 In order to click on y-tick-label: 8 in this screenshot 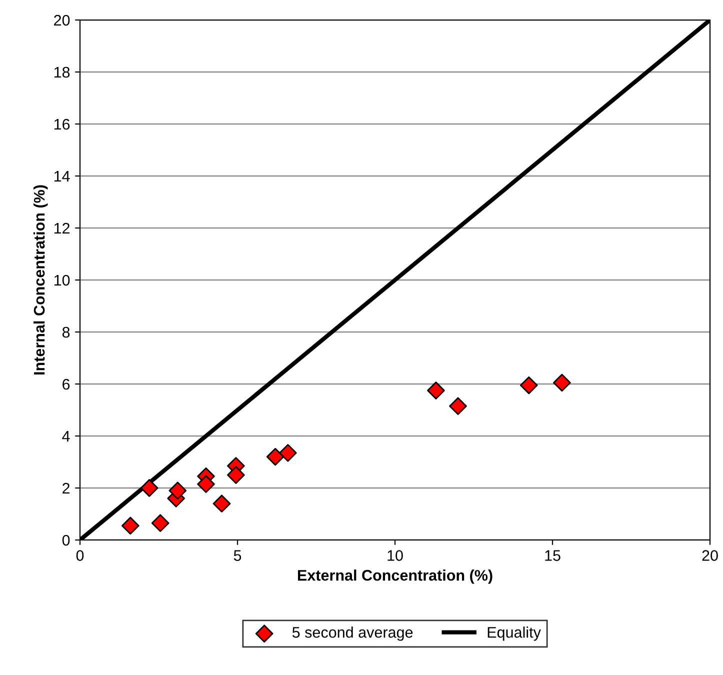, I will do `click(66, 332)`.